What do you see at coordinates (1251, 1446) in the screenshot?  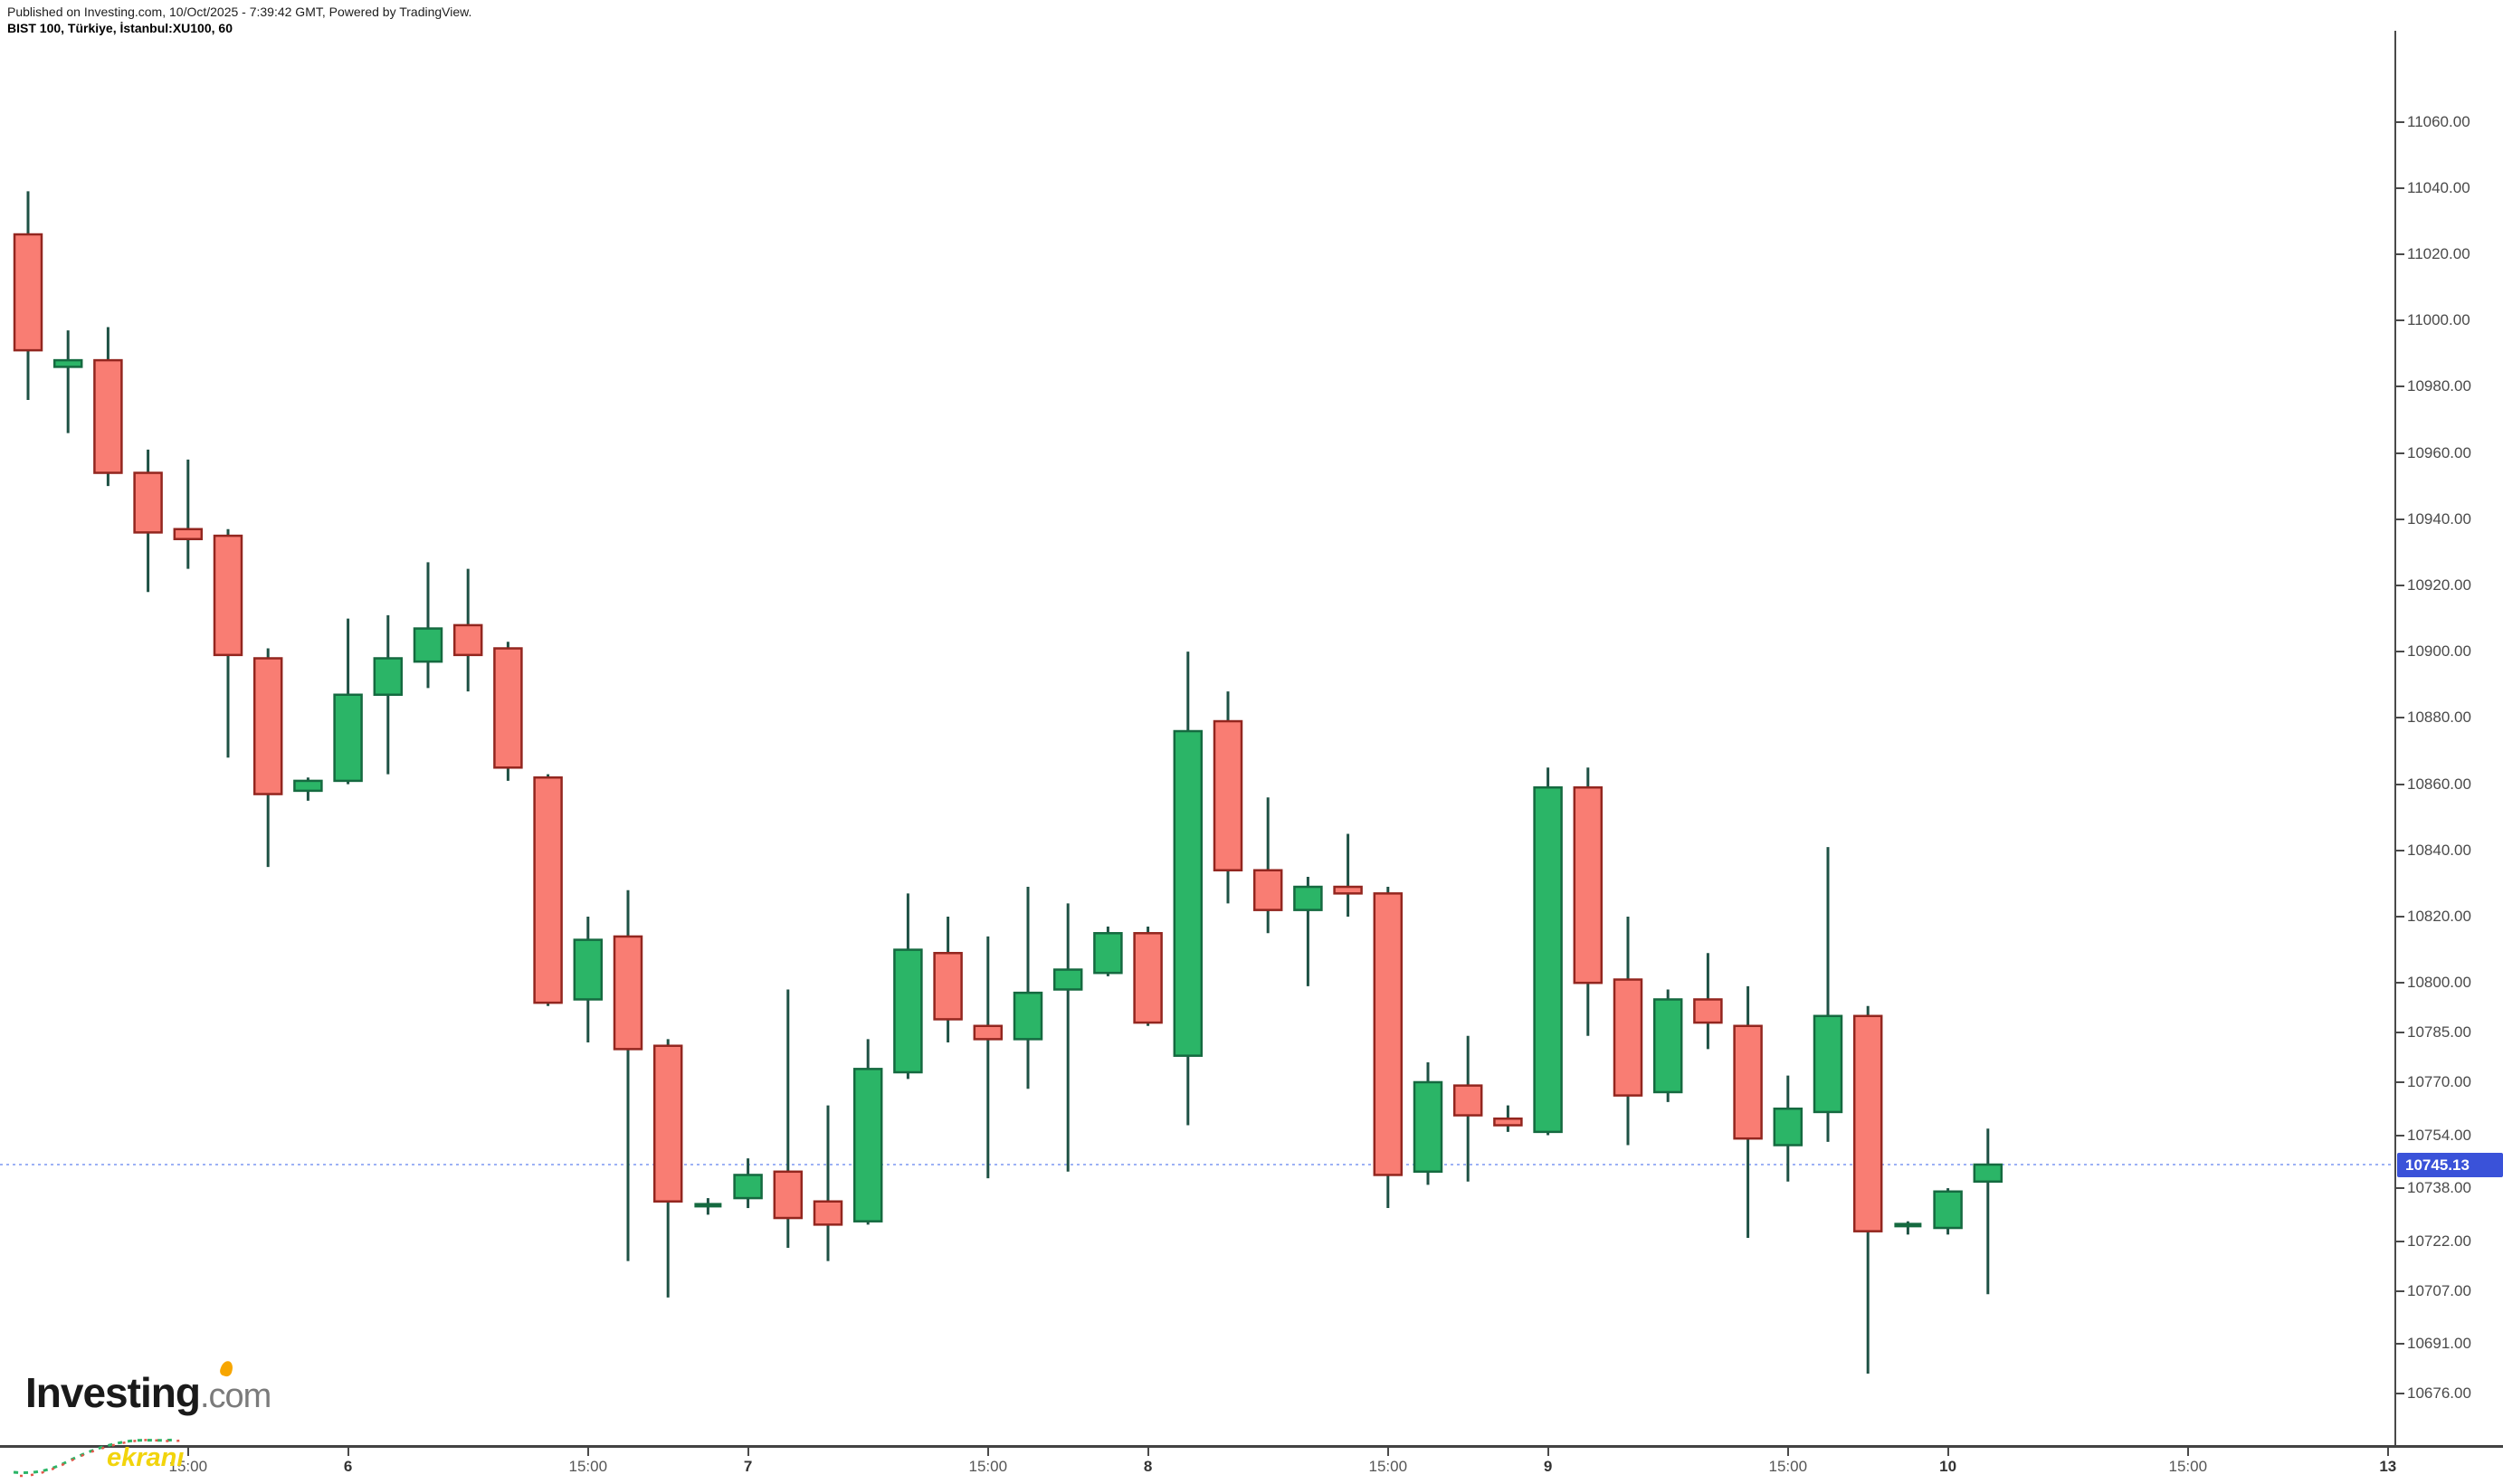 I see `time-axis-line` at bounding box center [1251, 1446].